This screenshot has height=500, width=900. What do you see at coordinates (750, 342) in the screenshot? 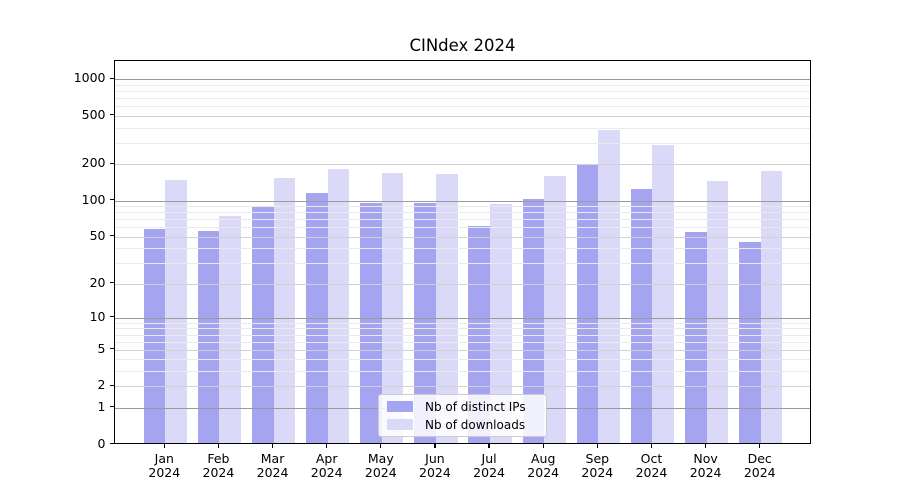
I see `bar-nb-of-distinct-ips-dec-2024` at bounding box center [750, 342].